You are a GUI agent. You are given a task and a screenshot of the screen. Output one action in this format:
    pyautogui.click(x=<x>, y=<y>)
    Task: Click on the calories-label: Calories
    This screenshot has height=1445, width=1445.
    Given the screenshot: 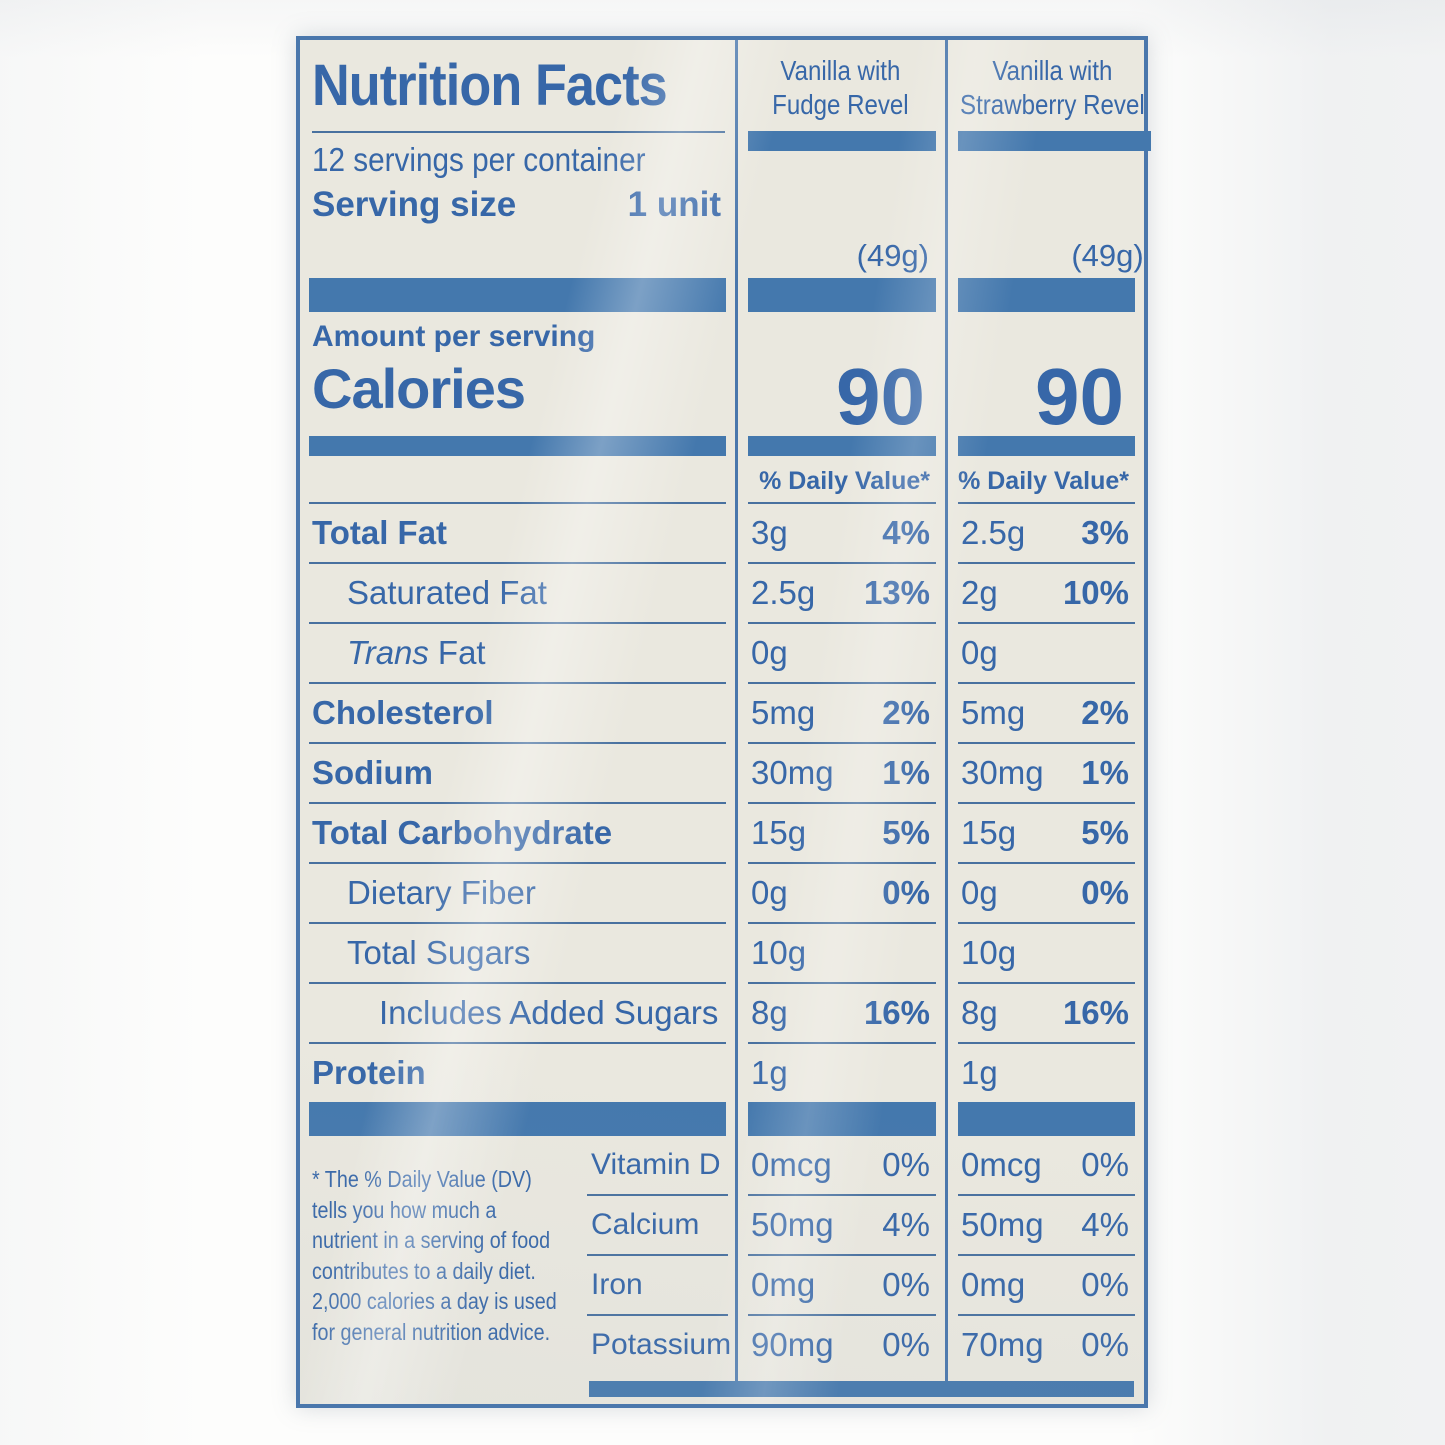 What is the action you would take?
    pyautogui.click(x=419, y=388)
    